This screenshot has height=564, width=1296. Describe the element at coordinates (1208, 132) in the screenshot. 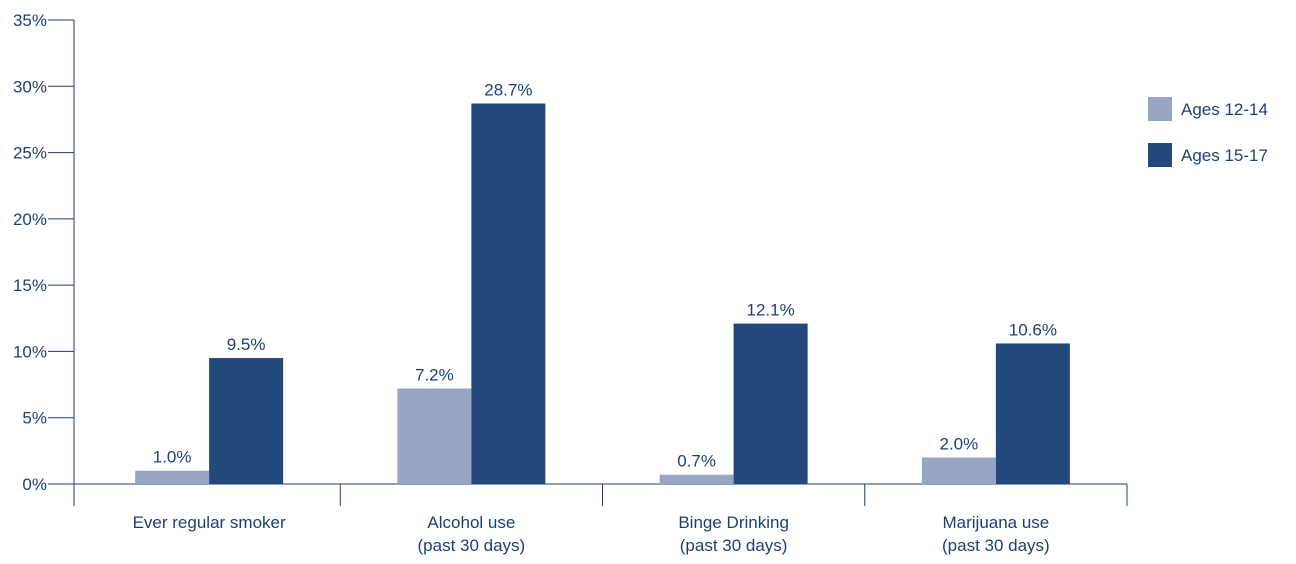

I see `legend: Ages 12-14 Ages 15-17` at that location.